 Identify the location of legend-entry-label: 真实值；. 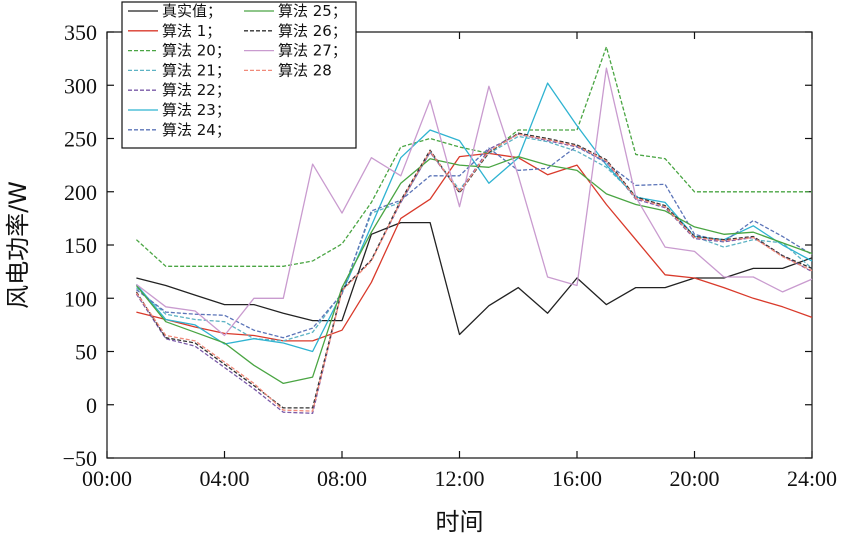
(192, 11).